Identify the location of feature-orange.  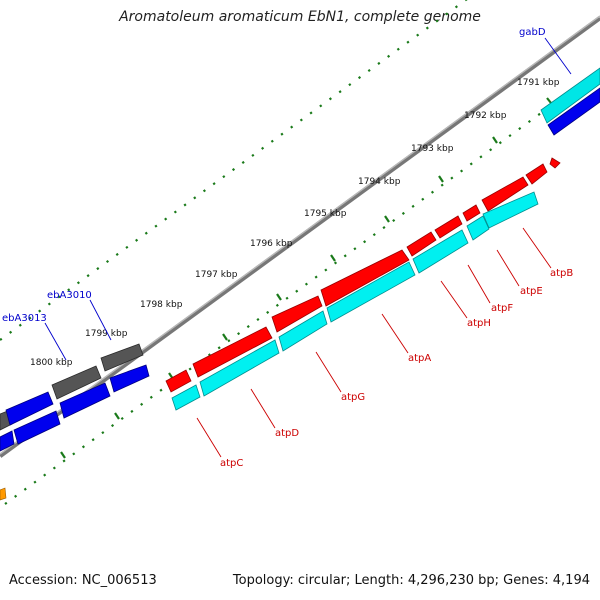
(3, 494).